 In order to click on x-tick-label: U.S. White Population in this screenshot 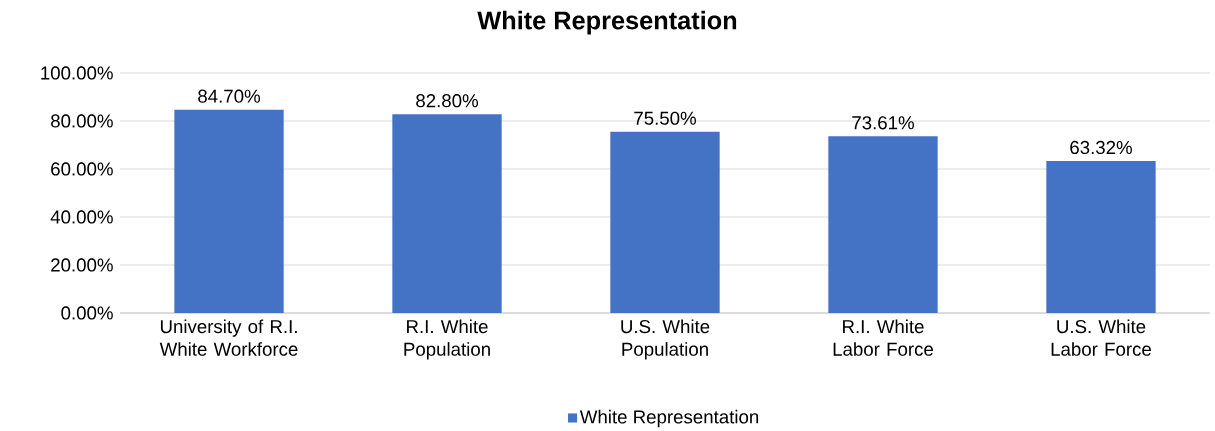, I will do `click(665, 339)`.